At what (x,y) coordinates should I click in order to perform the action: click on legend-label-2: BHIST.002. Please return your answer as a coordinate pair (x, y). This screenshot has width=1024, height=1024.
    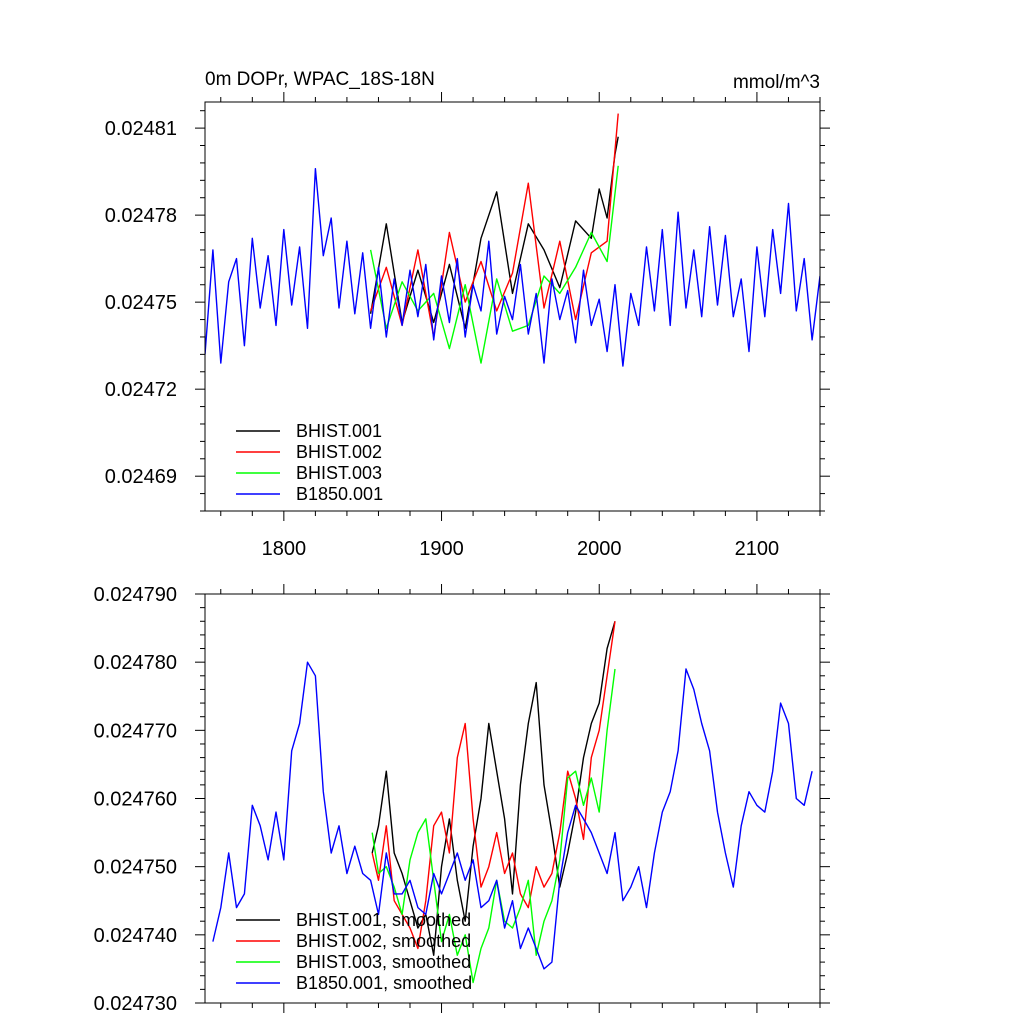
    Looking at the image, I should click on (339, 452).